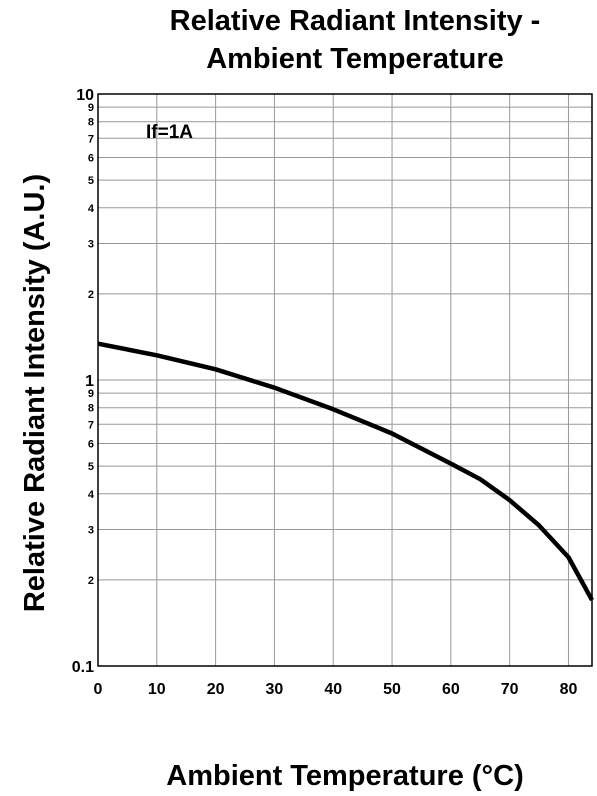 Image resolution: width=597 pixels, height=796 pixels. I want to click on annotation-label: If=1A, so click(169, 132).